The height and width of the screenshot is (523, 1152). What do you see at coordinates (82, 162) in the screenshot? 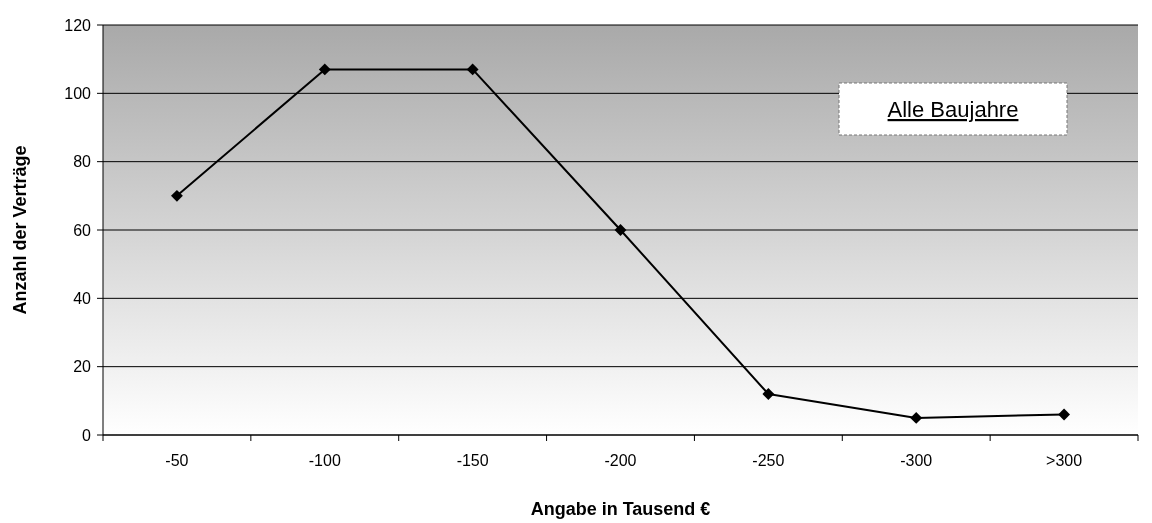
I see `y-tick-label: 80` at bounding box center [82, 162].